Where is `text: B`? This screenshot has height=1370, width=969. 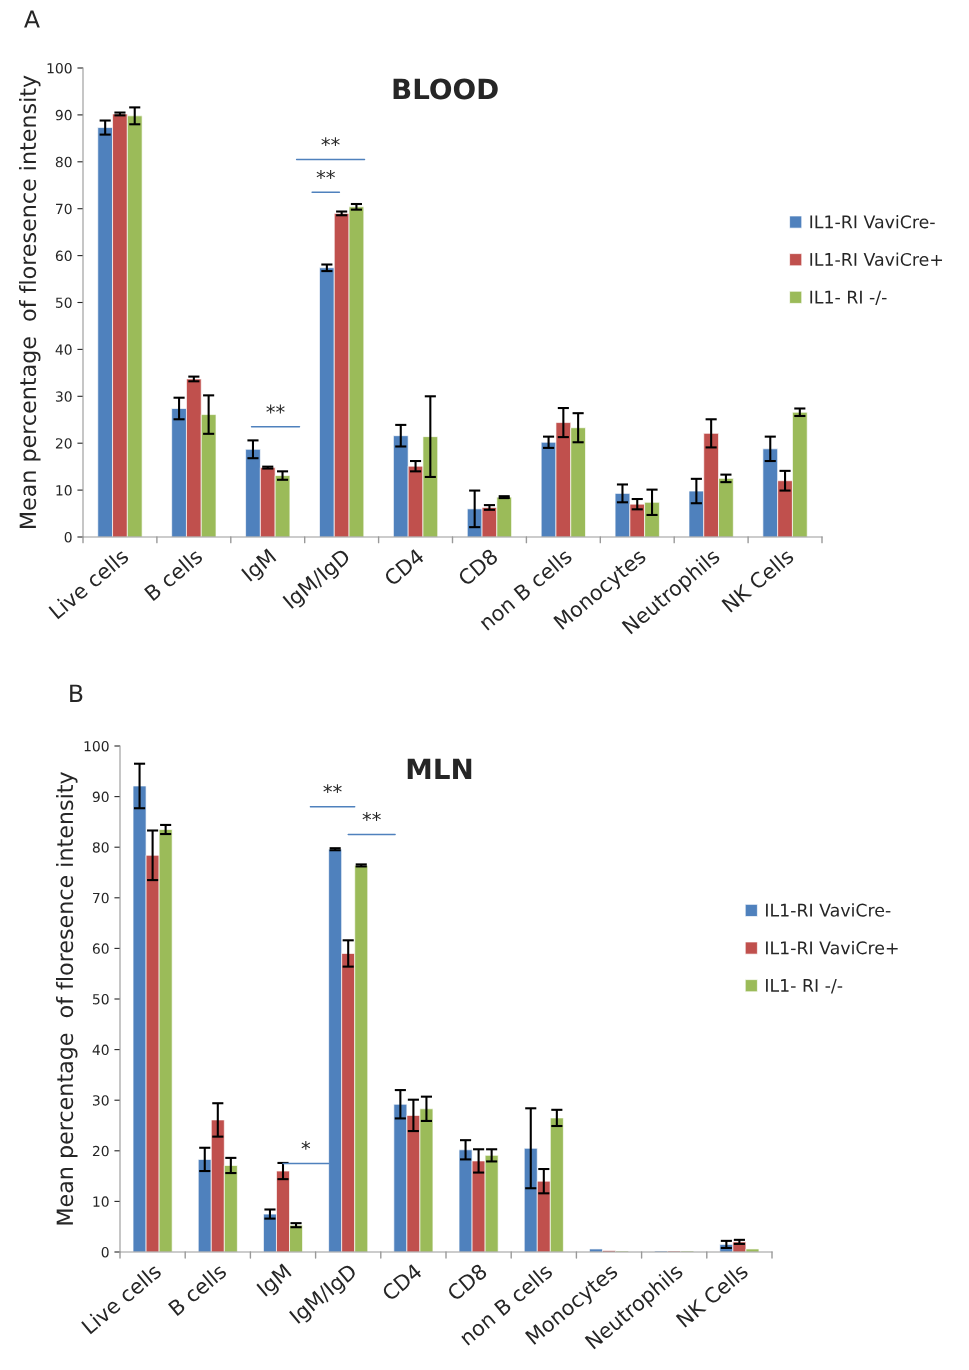 text: B is located at coordinates (76, 693).